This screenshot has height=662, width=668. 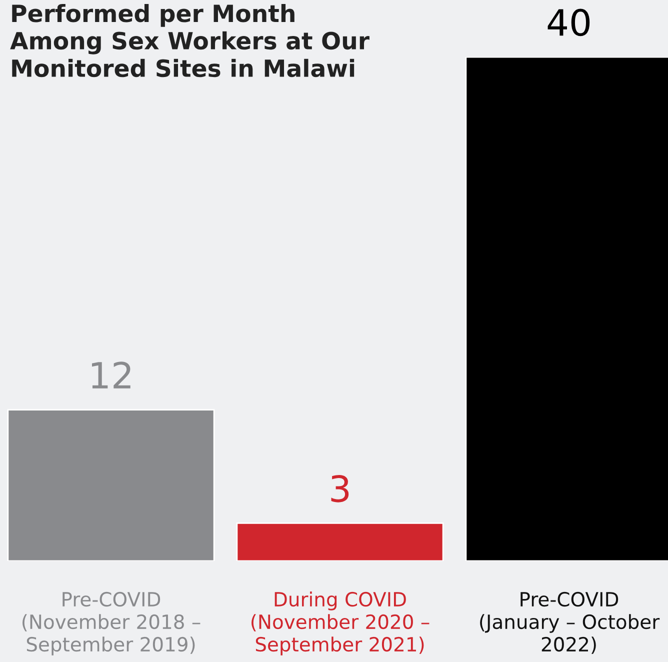 What do you see at coordinates (111, 375) in the screenshot?
I see `data-label: 12` at bounding box center [111, 375].